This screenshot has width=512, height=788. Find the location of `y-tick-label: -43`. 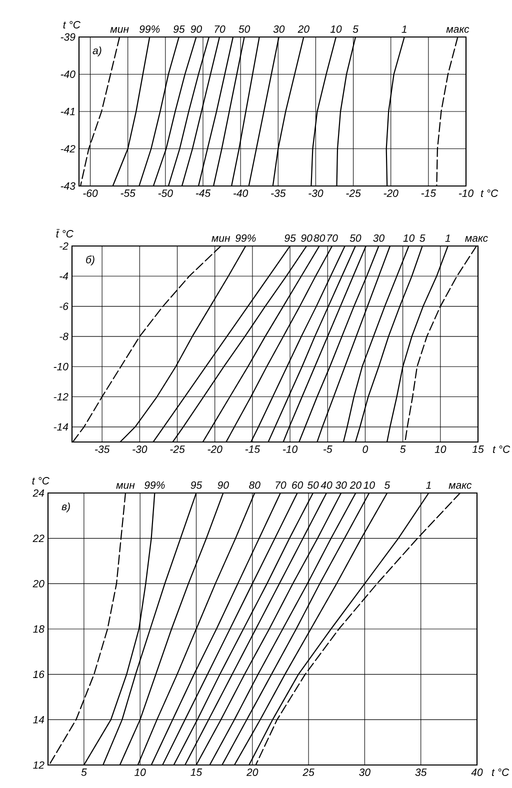

y-tick-label: -43 is located at coordinates (68, 186).